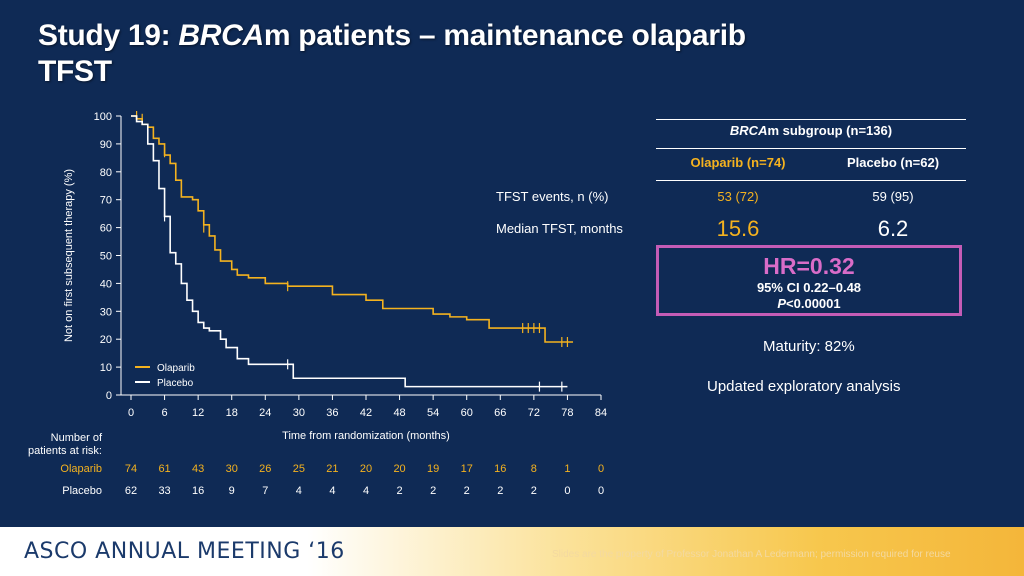 Image resolution: width=1024 pixels, height=576 pixels. What do you see at coordinates (103, 117) in the screenshot?
I see `y-tick-label: 100` at bounding box center [103, 117].